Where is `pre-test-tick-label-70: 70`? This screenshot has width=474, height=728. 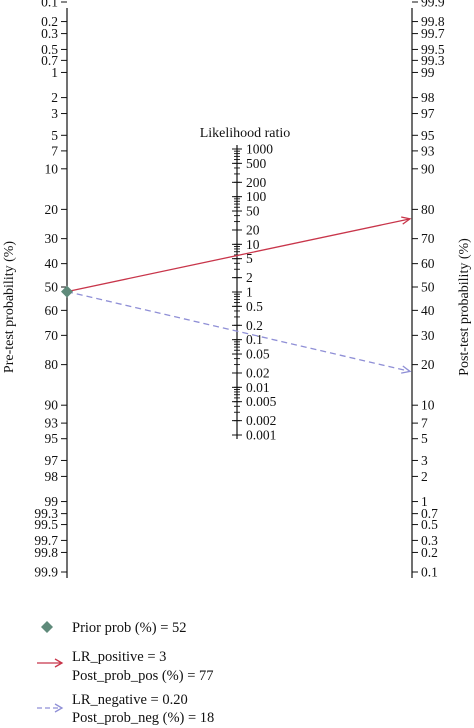
pre-test-tick-label-70: 70 is located at coordinates (52, 335).